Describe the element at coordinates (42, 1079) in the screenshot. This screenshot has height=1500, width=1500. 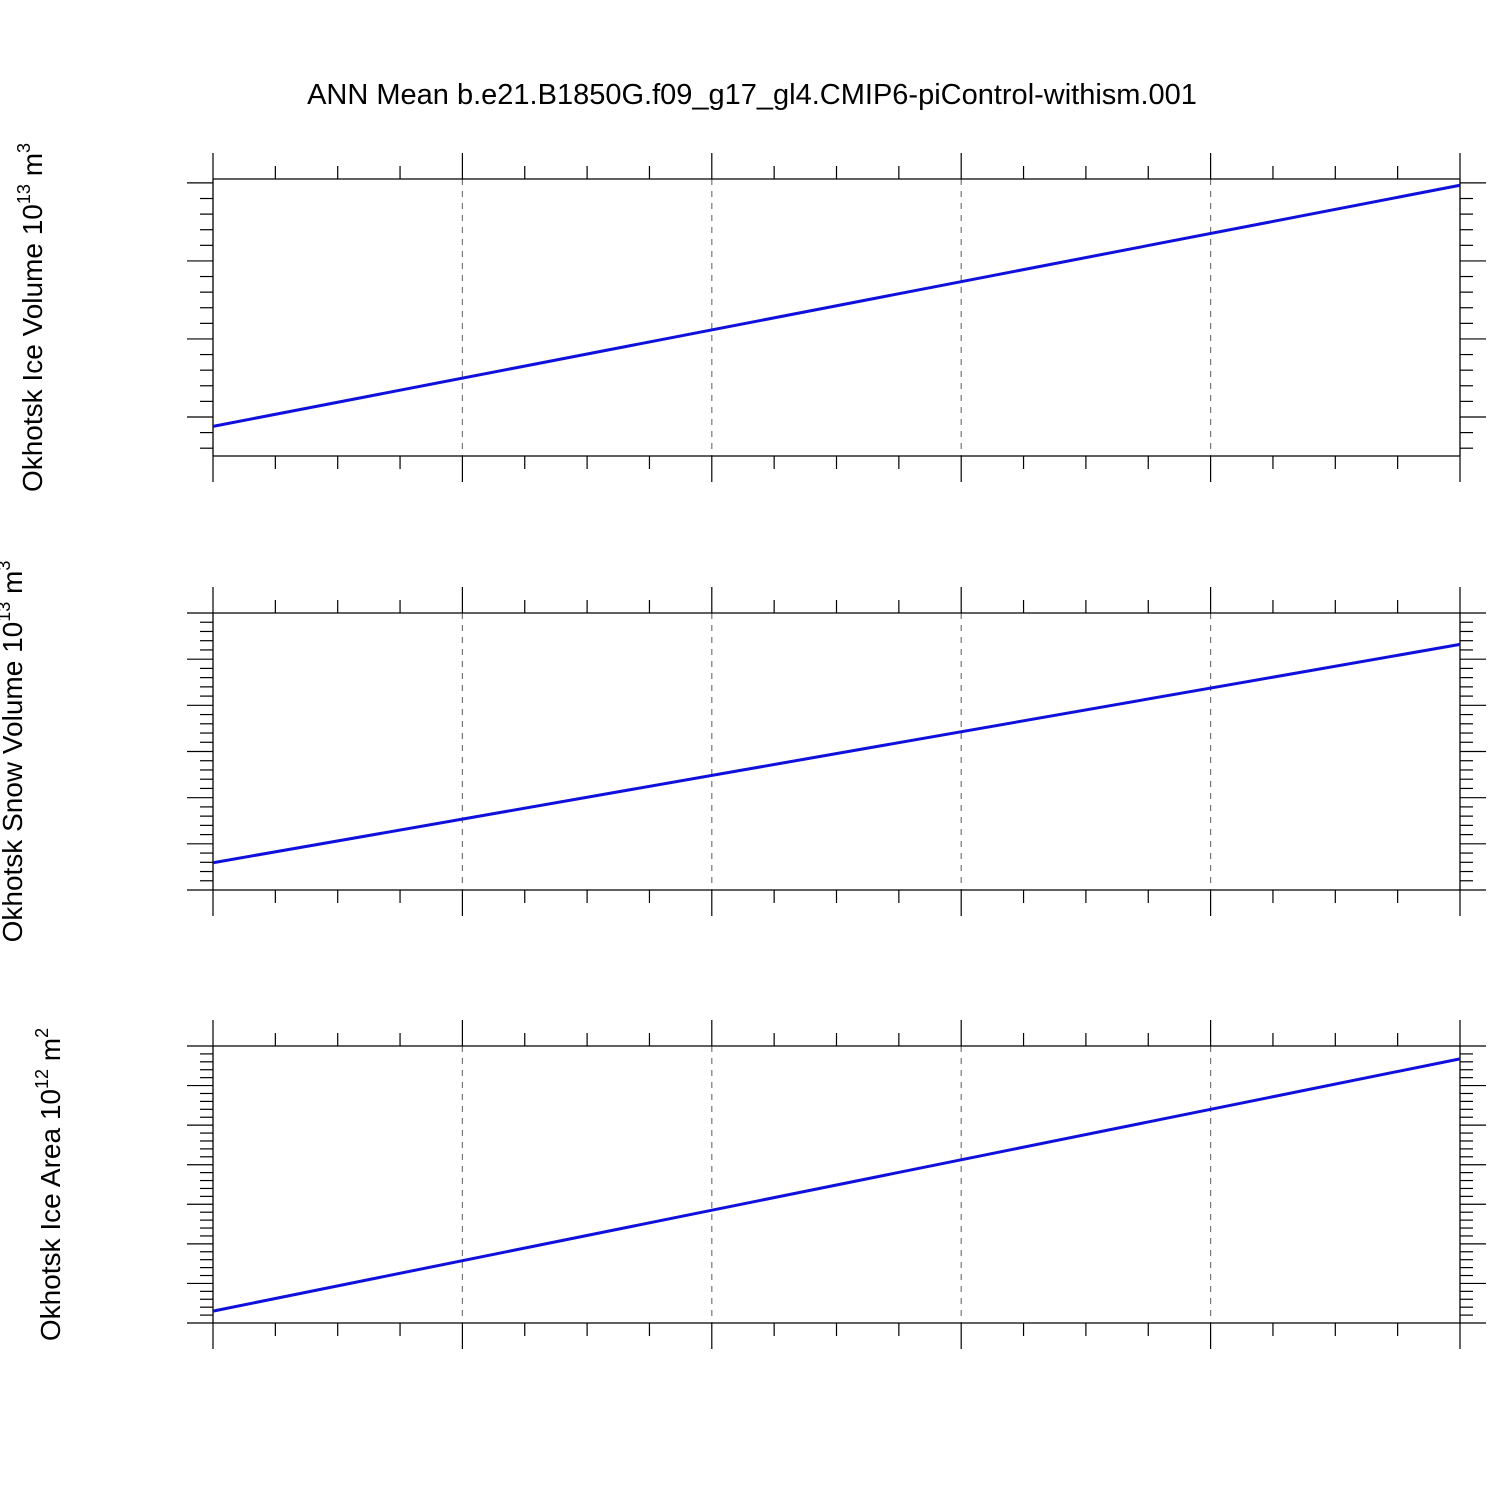
I see `y-axis-title-exponent: 12` at that location.